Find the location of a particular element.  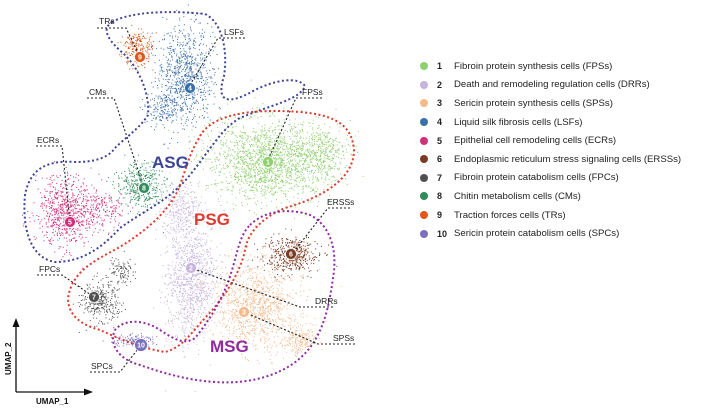

cluster-number: 4 is located at coordinates (190, 89).